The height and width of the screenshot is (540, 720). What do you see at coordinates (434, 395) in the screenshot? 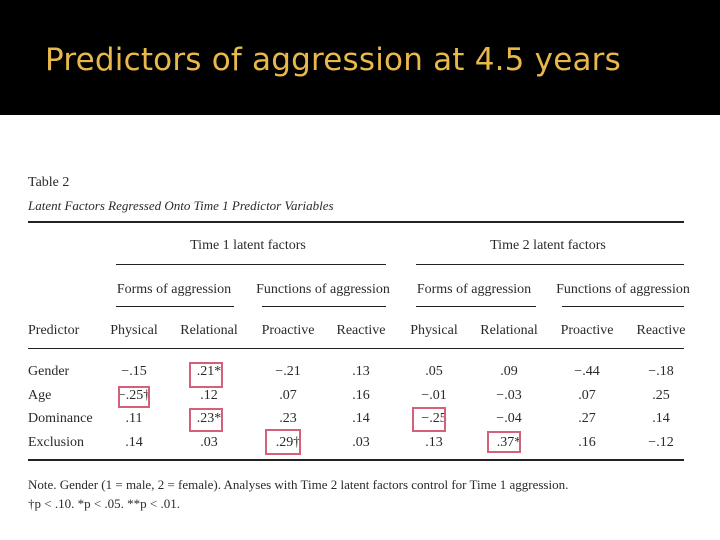
I see `table-cell: −.01` at bounding box center [434, 395].